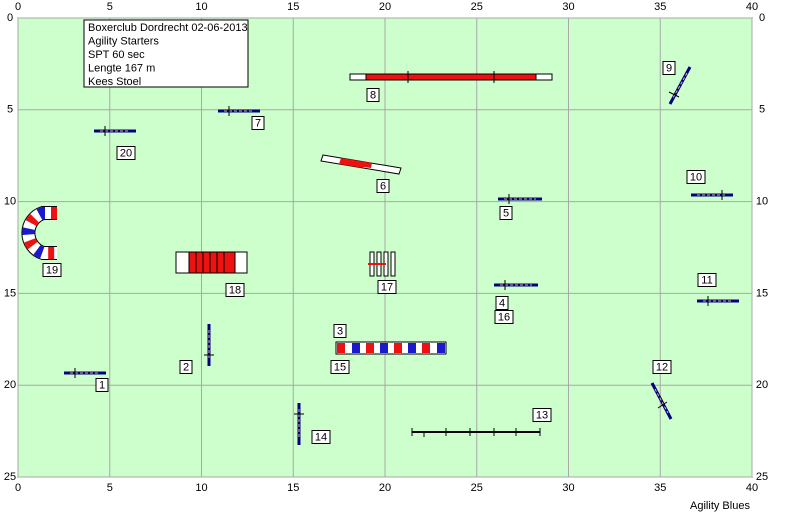 This screenshot has height=514, width=800. What do you see at coordinates (123, 41) in the screenshot?
I see `info-line: Agility Starters` at bounding box center [123, 41].